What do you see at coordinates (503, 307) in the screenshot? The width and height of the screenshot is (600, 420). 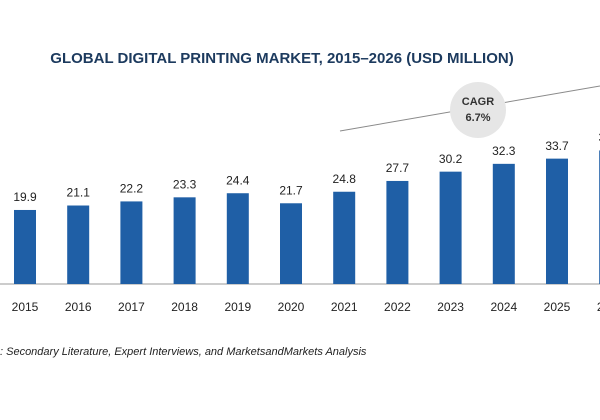 I see `x-tick-label: 2024` at bounding box center [503, 307].